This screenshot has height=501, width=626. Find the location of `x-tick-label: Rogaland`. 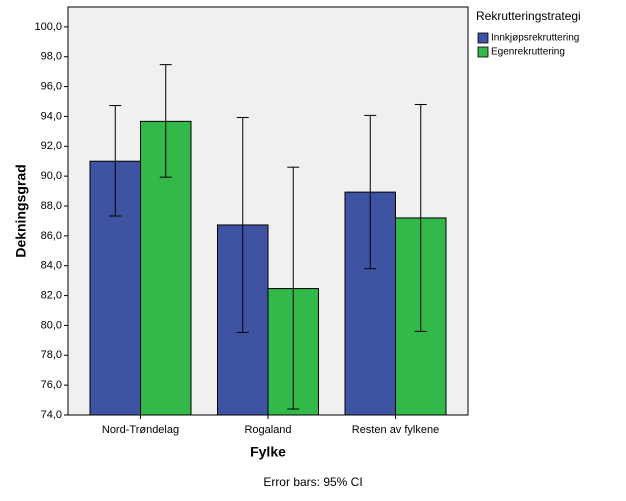

x-tick-label: Rogaland is located at coordinates (267, 430).